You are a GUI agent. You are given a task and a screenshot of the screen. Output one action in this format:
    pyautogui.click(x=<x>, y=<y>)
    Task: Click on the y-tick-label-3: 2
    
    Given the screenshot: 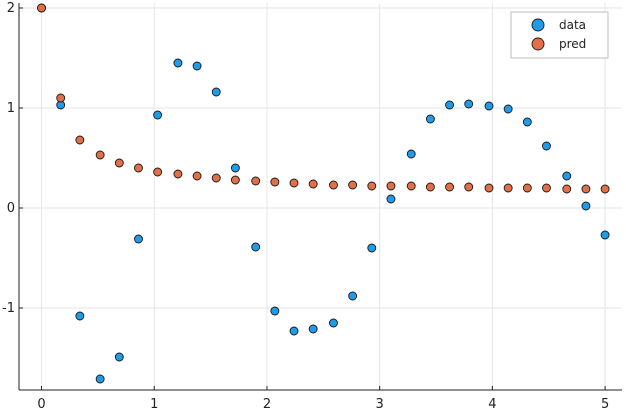 What is the action you would take?
    pyautogui.click(x=11, y=8)
    